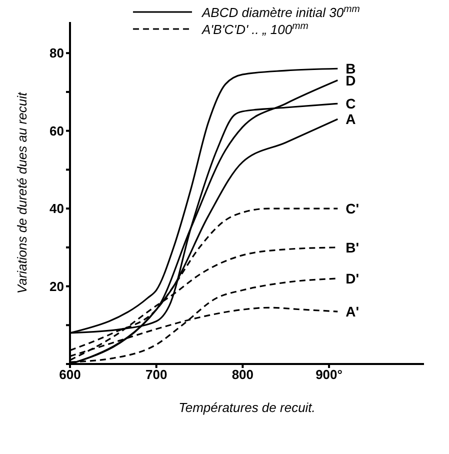 The width and height of the screenshot is (449, 454). I want to click on text: ABCD diamètre initial 30$^{mm}$, so click(280, 12).